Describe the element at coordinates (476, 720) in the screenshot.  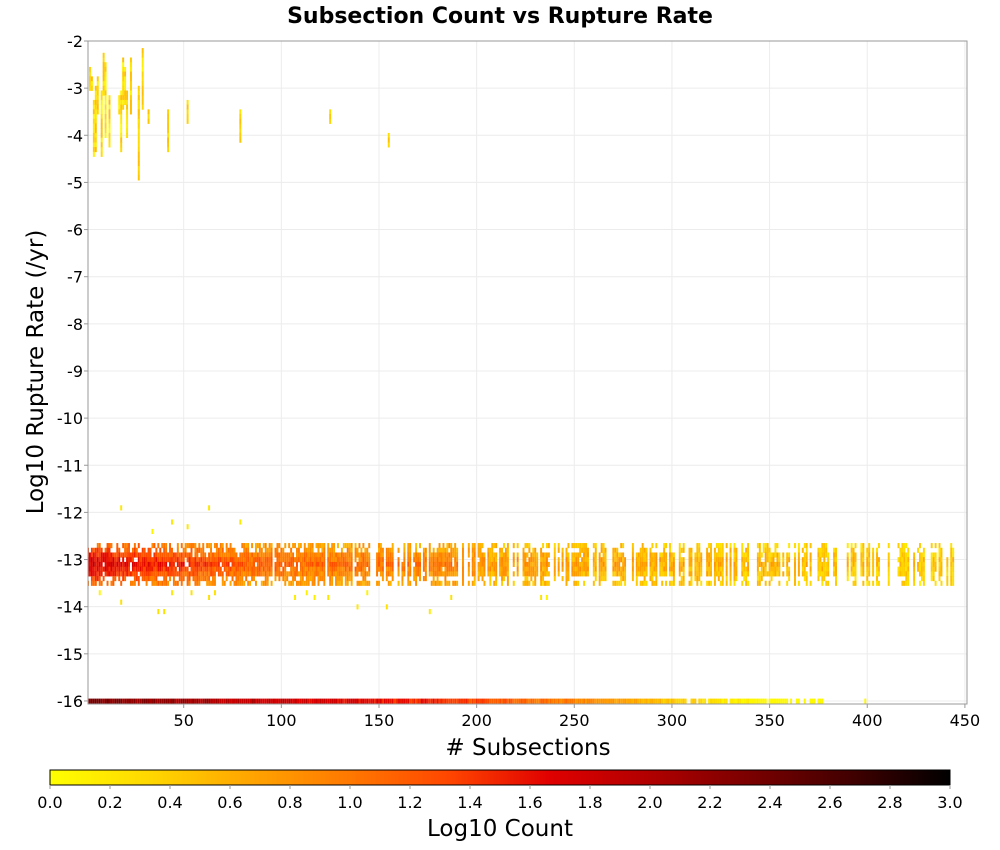
I see `x-tick-label: 200` at that location.